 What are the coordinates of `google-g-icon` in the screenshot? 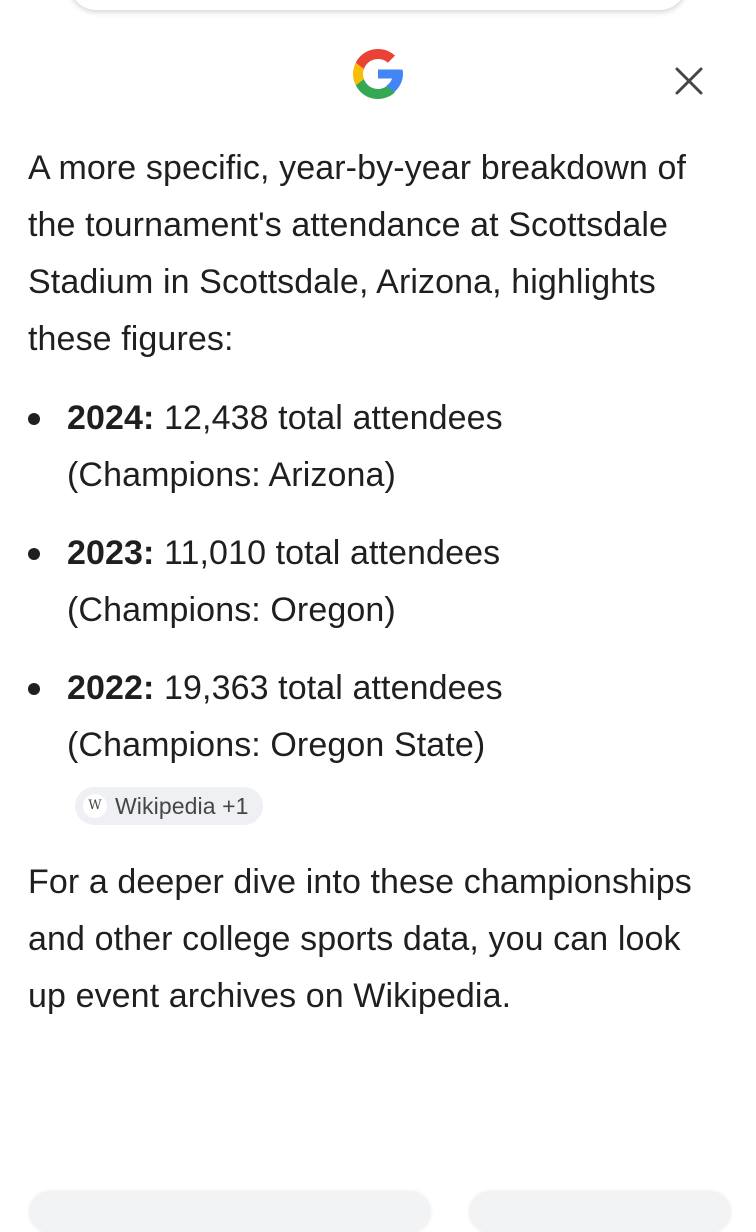 It's located at (378, 74).